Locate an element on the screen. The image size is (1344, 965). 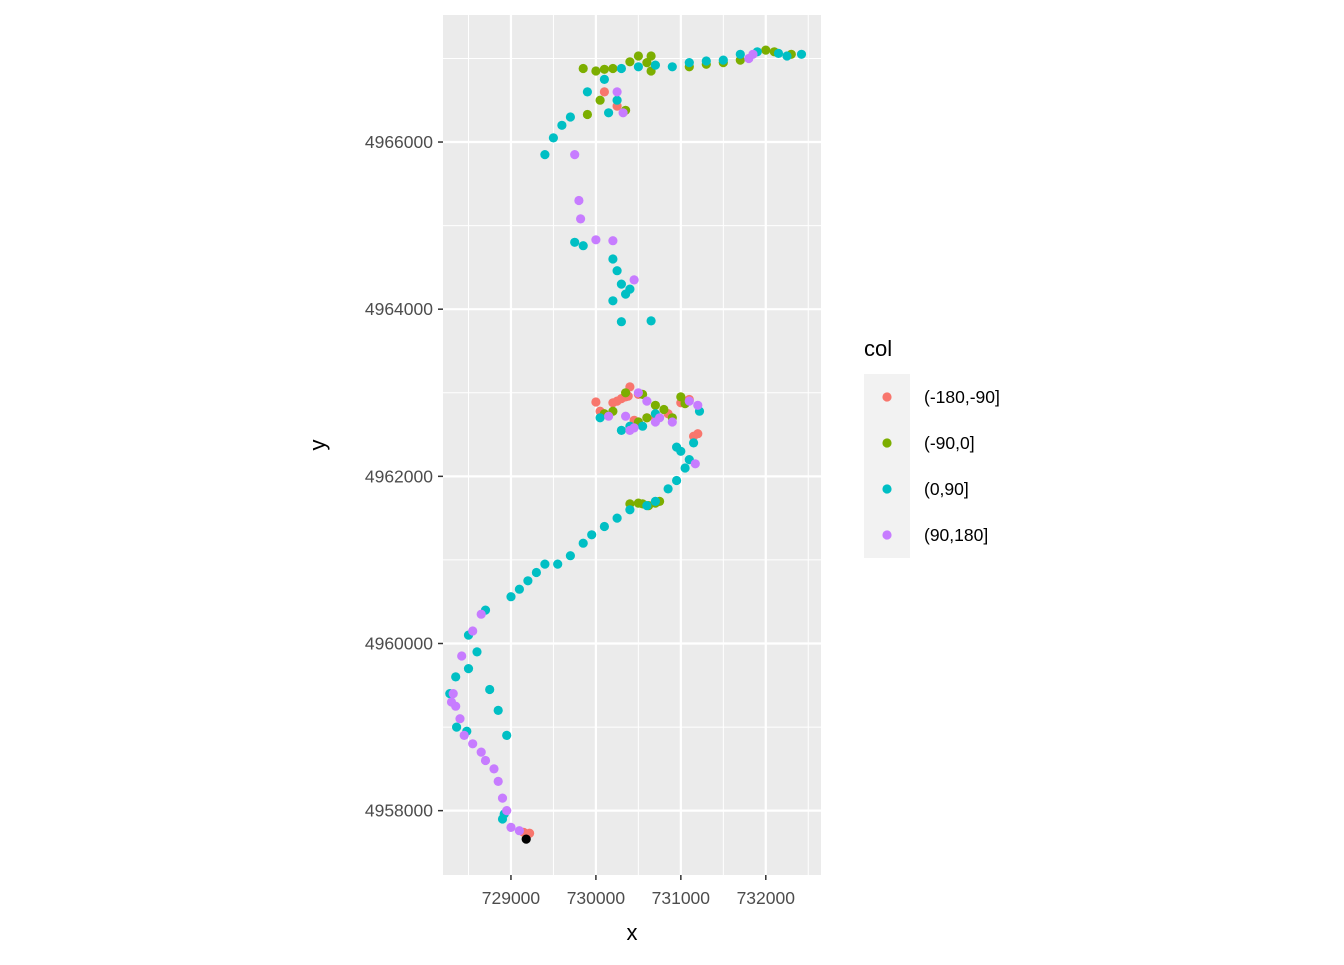
x-tick-label: 729000 is located at coordinates (511, 898).